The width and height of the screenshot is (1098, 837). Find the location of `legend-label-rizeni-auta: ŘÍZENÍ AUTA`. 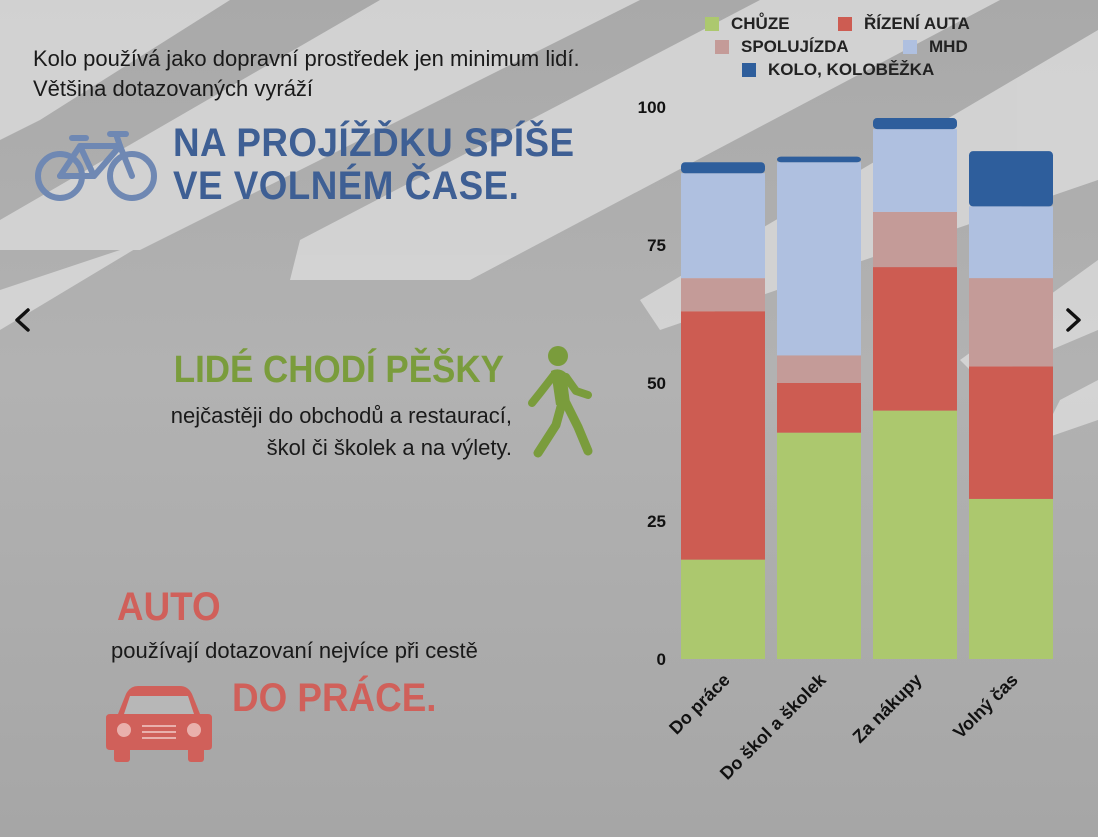

legend-label-rizeni-auta: ŘÍZENÍ AUTA is located at coordinates (917, 23).